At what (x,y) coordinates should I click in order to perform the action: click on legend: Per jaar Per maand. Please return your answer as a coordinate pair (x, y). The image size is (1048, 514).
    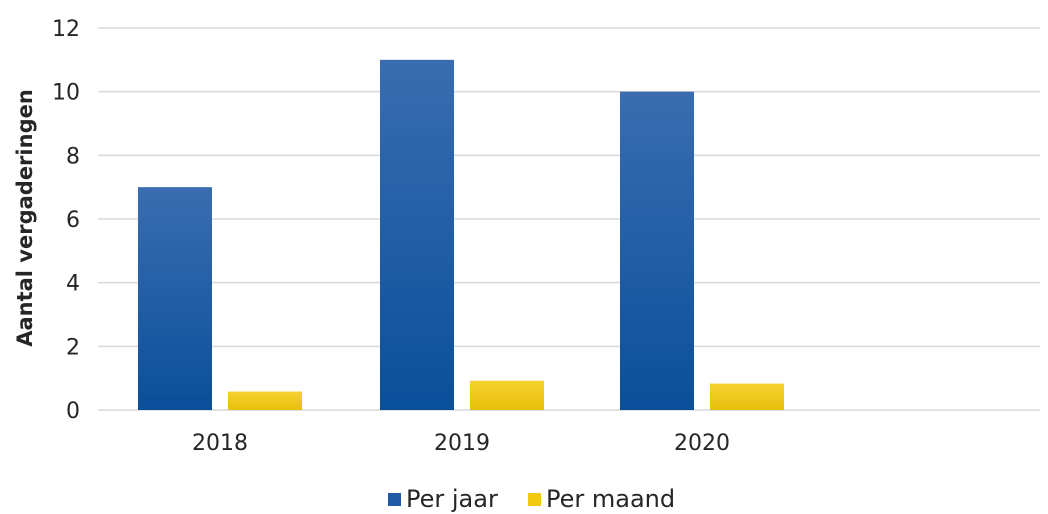
    Looking at the image, I should click on (531, 499).